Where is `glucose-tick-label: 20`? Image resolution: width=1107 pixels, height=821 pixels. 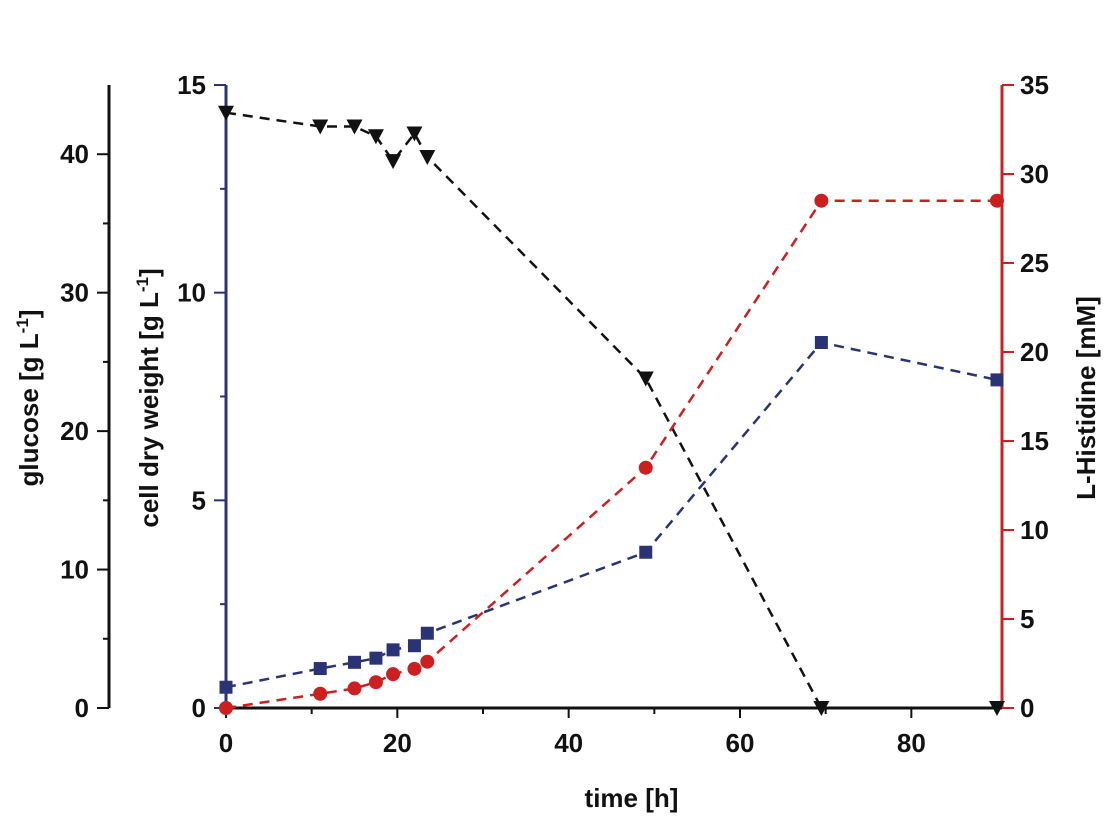 glucose-tick-label: 20 is located at coordinates (74, 431).